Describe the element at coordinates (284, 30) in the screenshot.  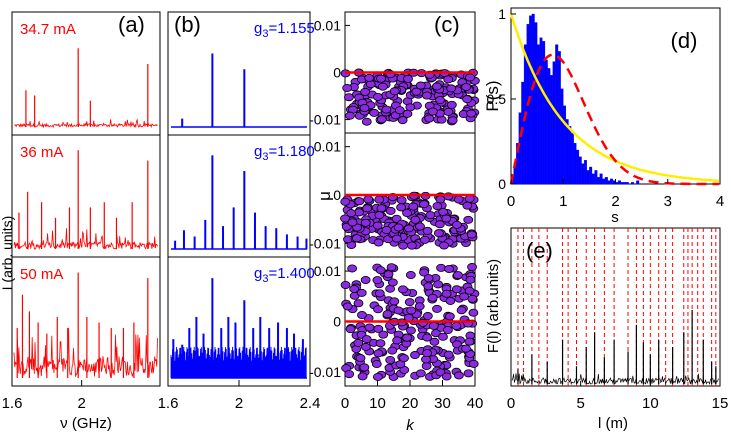
I see `panel-b-g3-label: g3=1.155` at that location.